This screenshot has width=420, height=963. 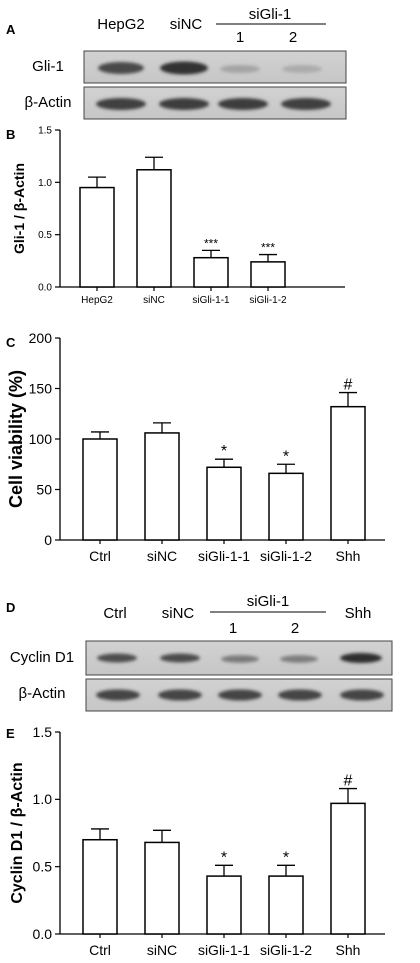 What do you see at coordinates (210, 68) in the screenshot?
I see `blot-bands-gli1` at bounding box center [210, 68].